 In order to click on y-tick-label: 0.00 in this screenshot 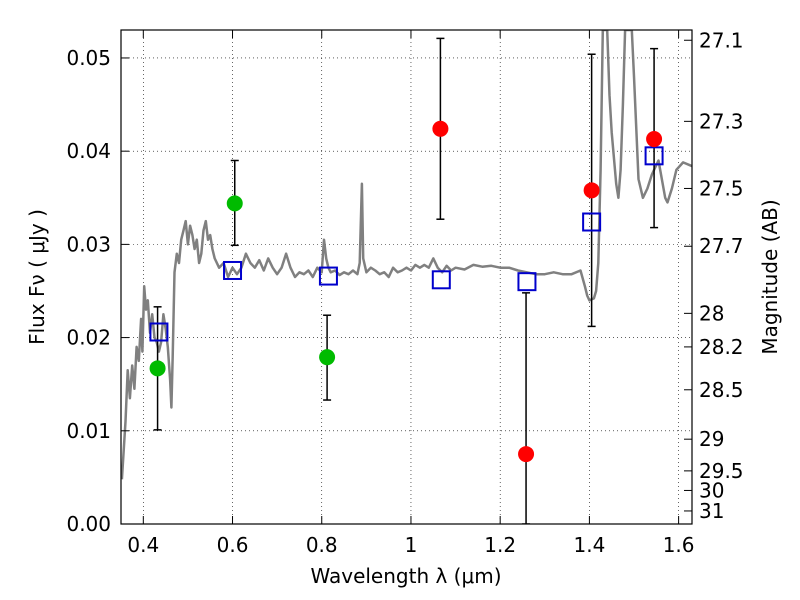, I will do `click(88, 524)`.